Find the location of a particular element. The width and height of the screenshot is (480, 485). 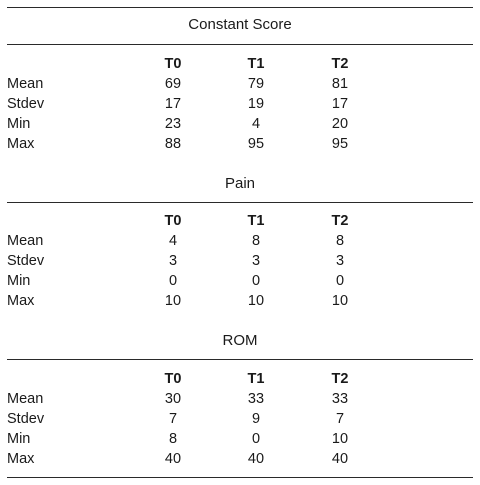

table-cell: 88 is located at coordinates (173, 144).